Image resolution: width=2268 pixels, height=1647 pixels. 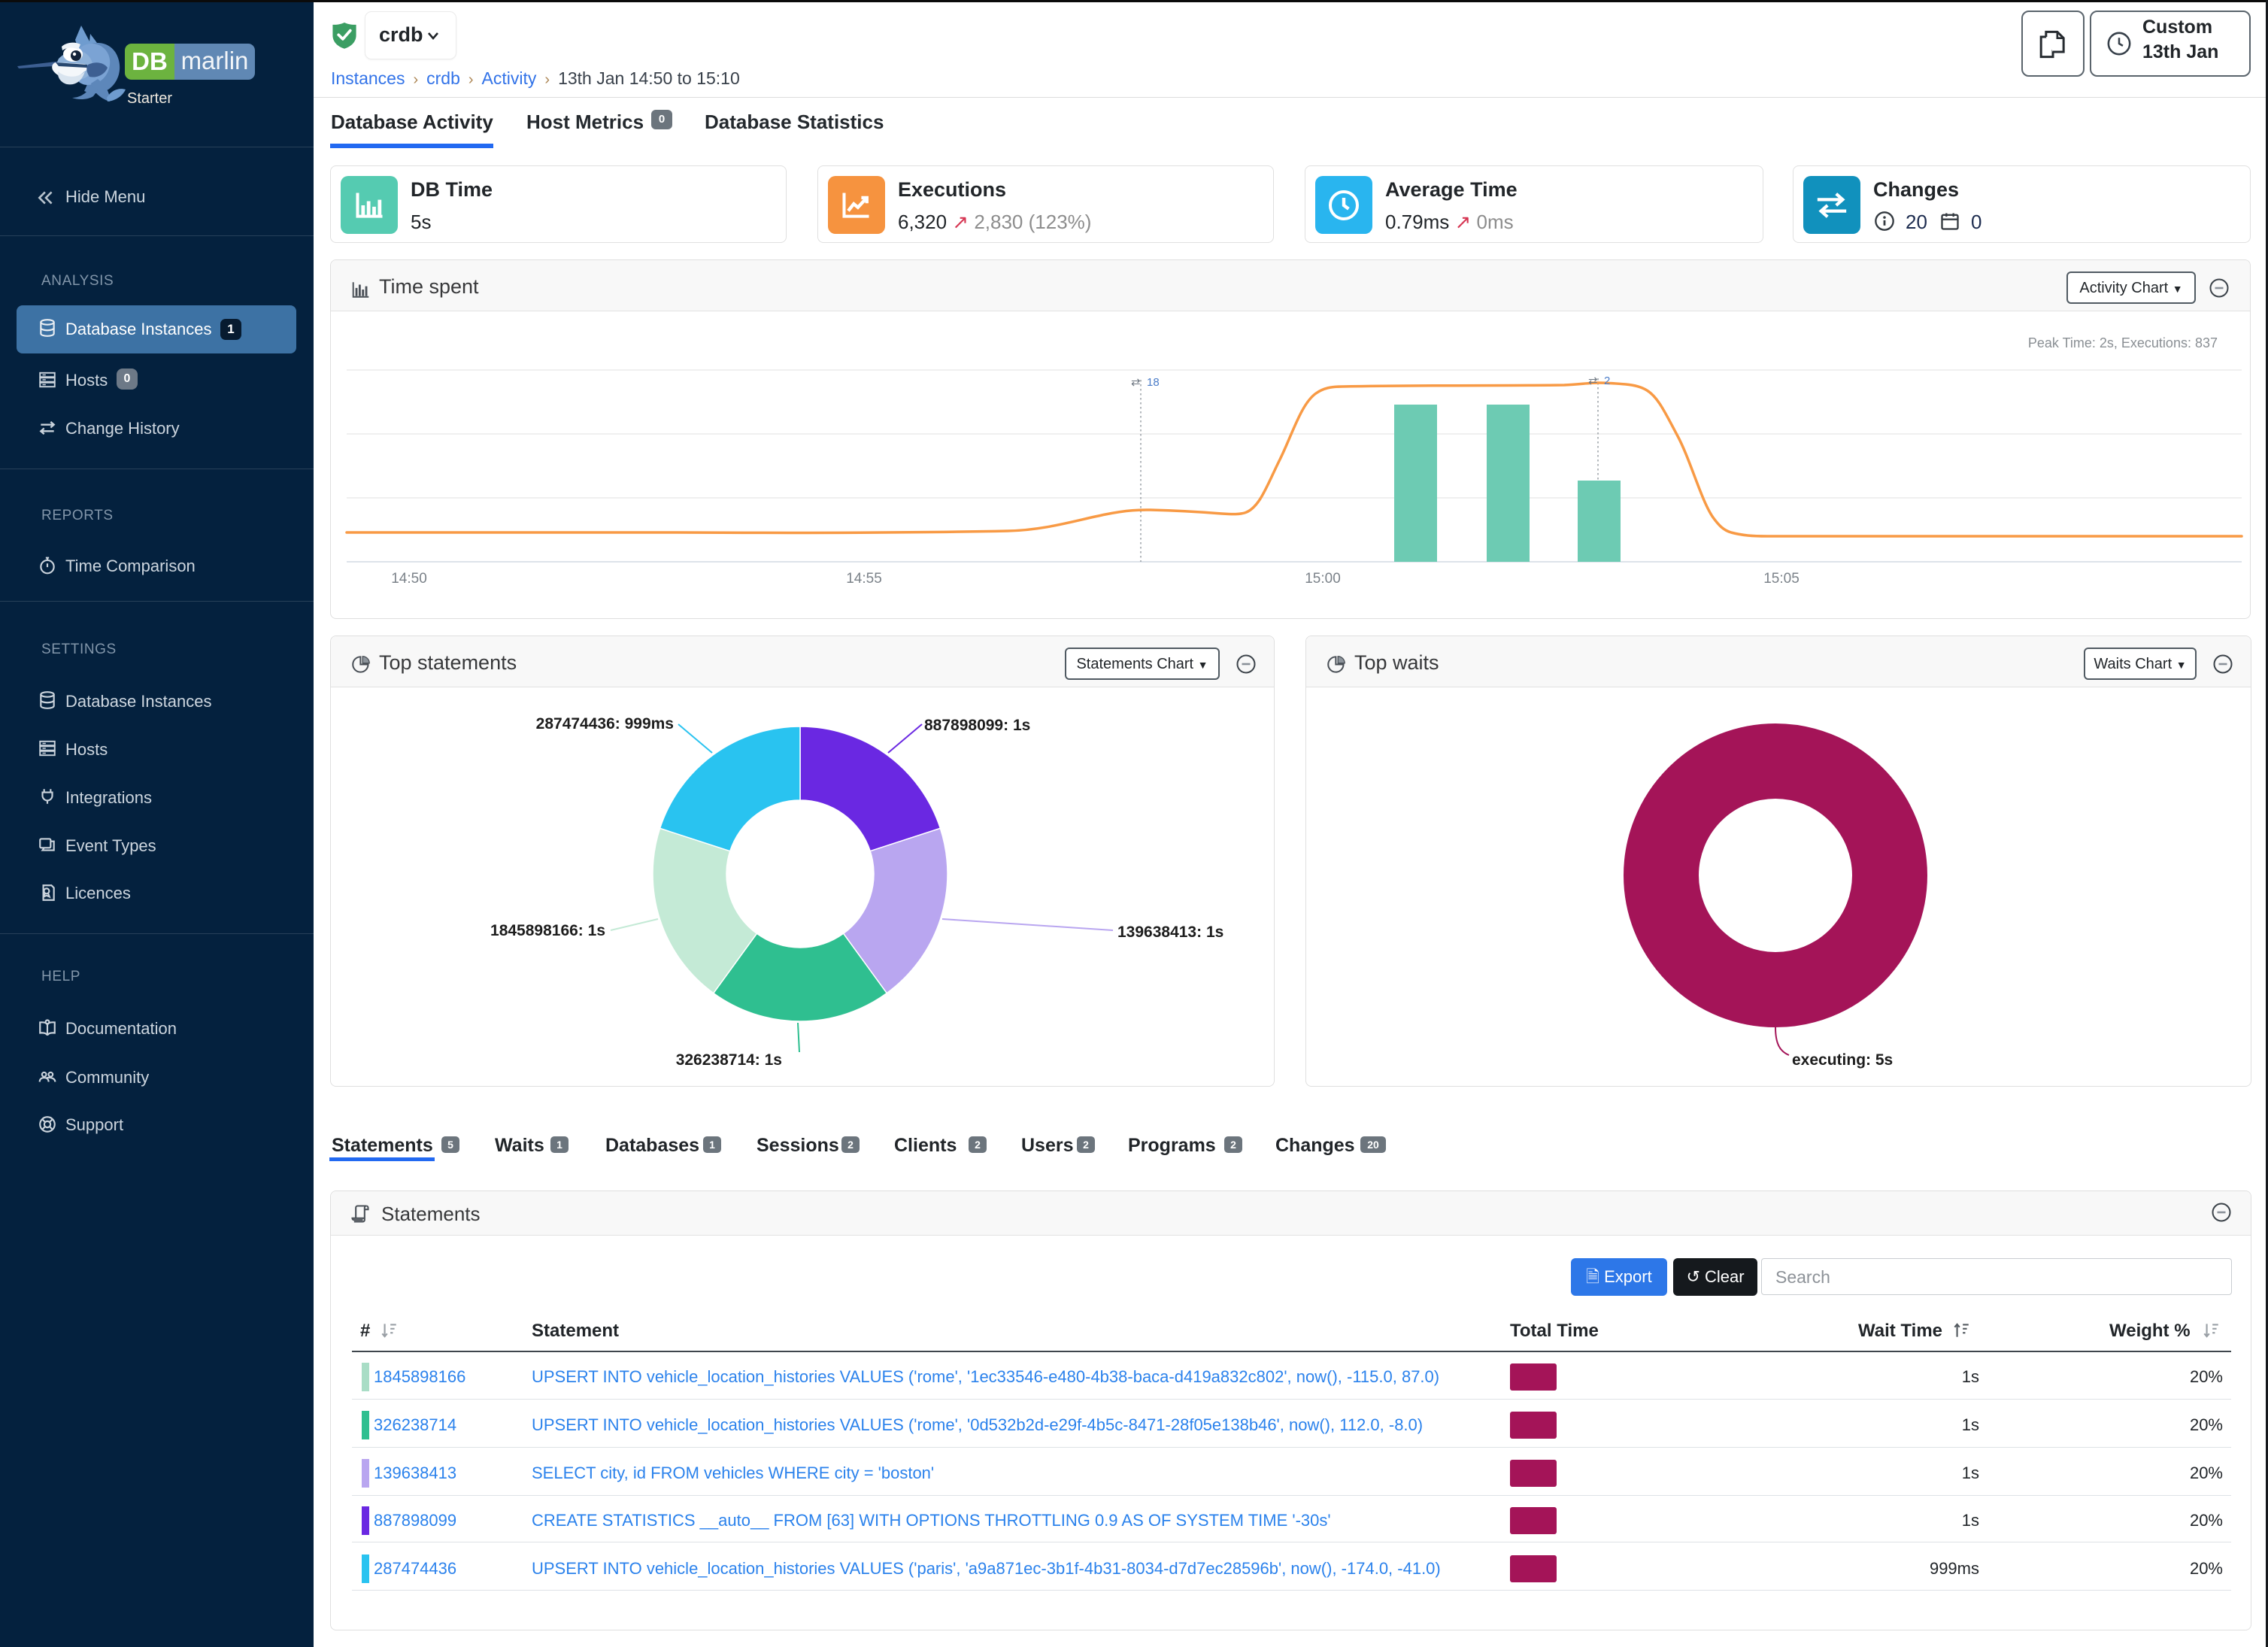 What do you see at coordinates (1323, 579) in the screenshot?
I see `svg-text: 15:00` at bounding box center [1323, 579].